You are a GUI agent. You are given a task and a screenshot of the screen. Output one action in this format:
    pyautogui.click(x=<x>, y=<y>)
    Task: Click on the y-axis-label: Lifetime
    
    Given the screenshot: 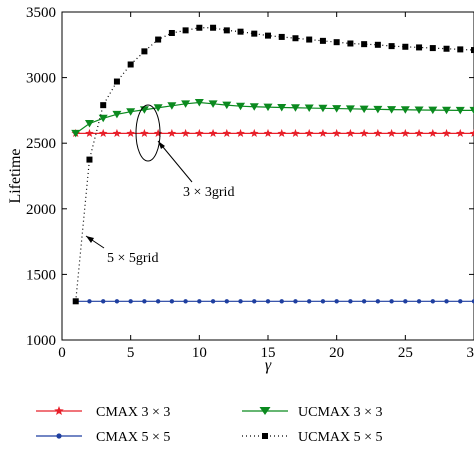 What is the action you would take?
    pyautogui.click(x=15, y=175)
    